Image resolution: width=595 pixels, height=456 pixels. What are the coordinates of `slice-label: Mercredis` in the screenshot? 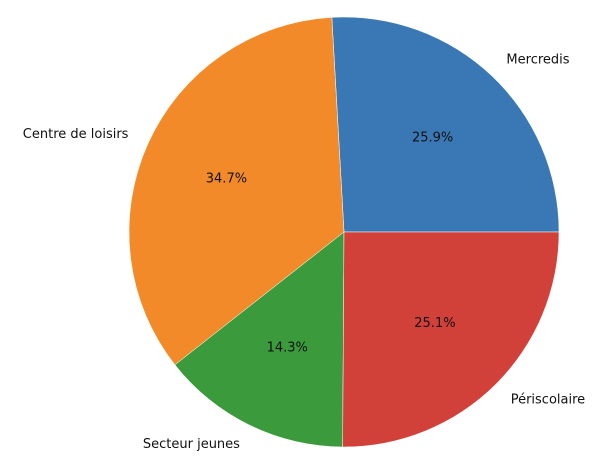 It's located at (537, 60).